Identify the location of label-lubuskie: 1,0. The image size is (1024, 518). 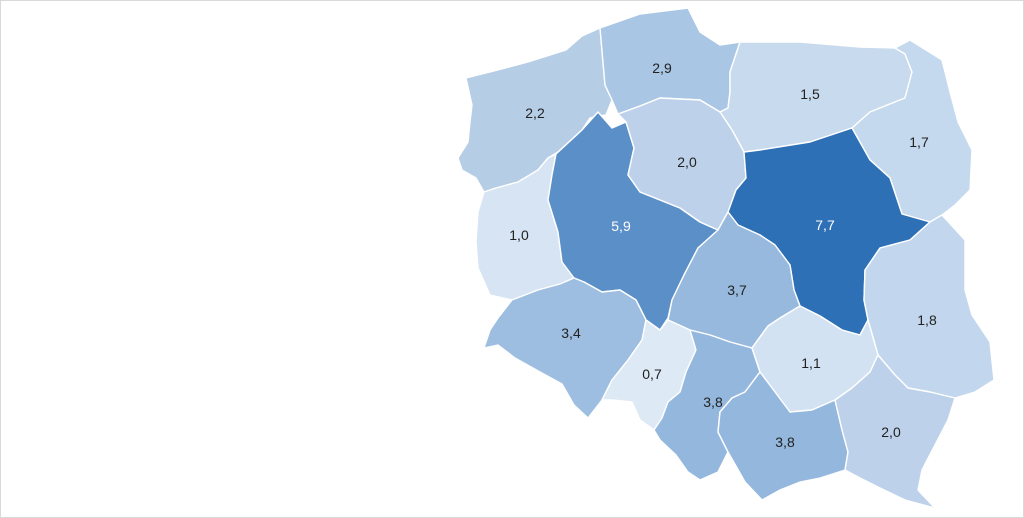
(519, 235).